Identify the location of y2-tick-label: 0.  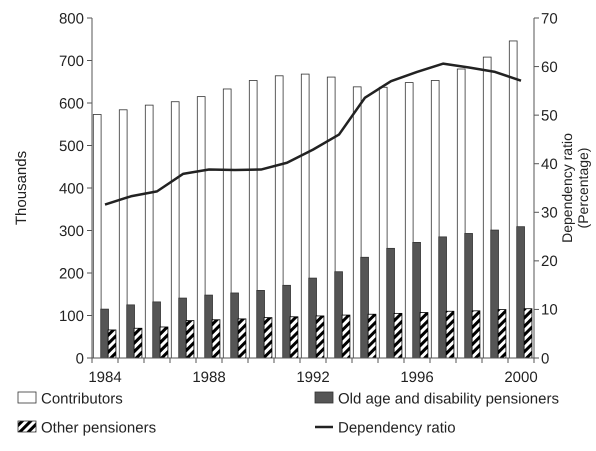
(545, 359).